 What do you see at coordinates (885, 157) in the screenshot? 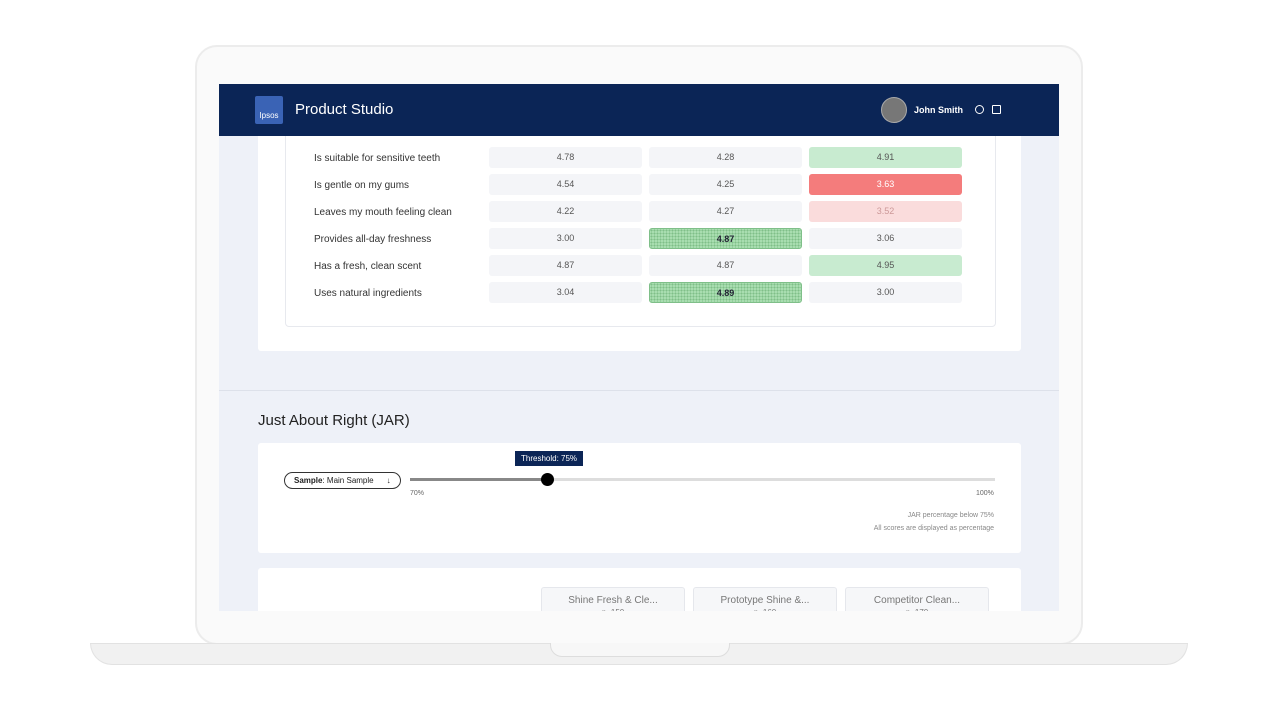
I see `score-cell: 4.91` at bounding box center [885, 157].